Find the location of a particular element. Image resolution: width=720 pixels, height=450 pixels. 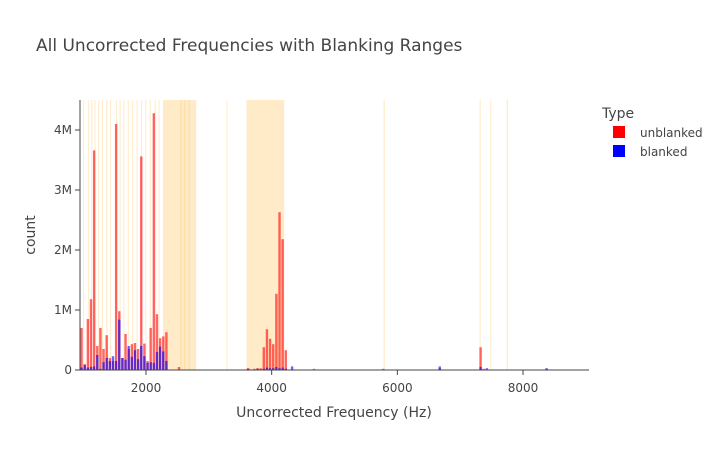

legend-title: Type is located at coordinates (617, 114).